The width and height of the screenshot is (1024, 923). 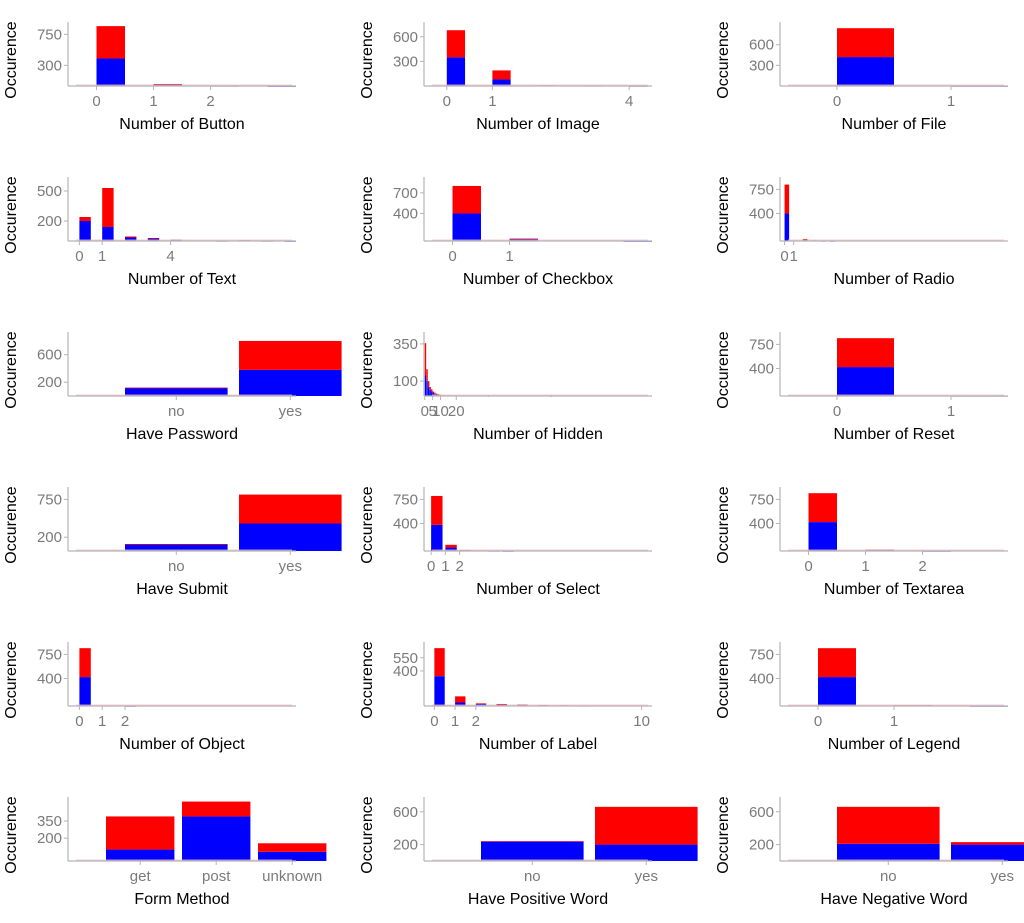 I want to click on chart-panel-9: 400 750 0 1 Number of Reset Occurence, so click(x=861, y=387).